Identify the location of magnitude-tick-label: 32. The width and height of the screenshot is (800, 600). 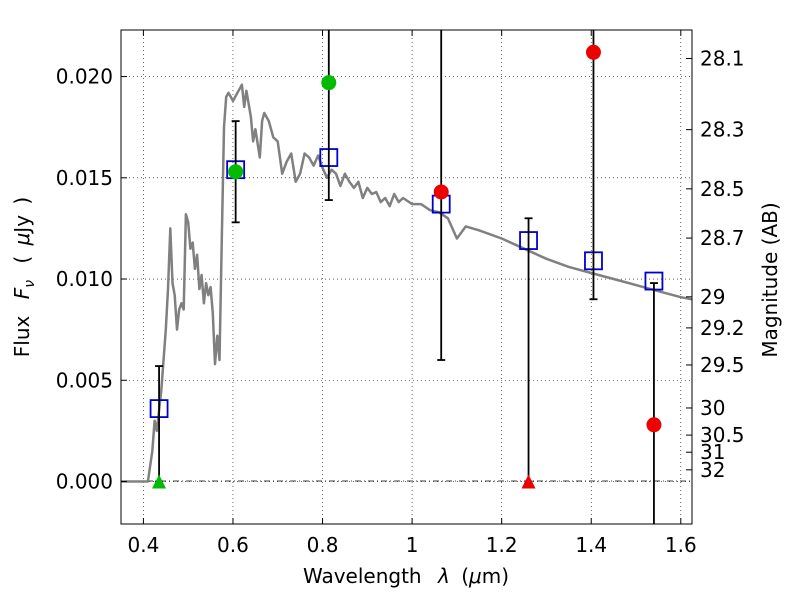
(712, 470).